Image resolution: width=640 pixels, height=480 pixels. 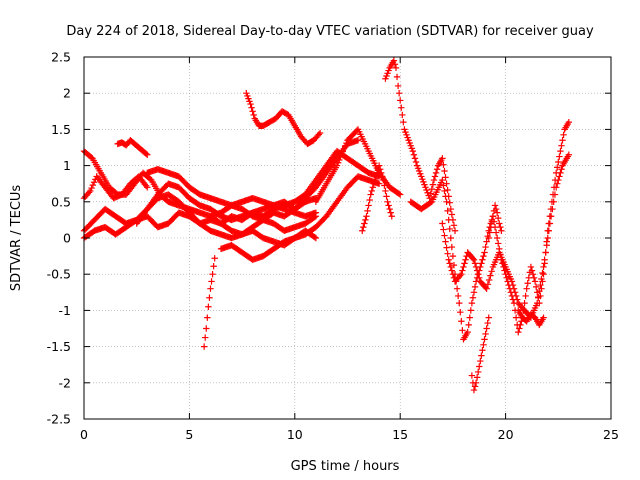 I want to click on y-tick-label: 1.5, so click(x=61, y=129).